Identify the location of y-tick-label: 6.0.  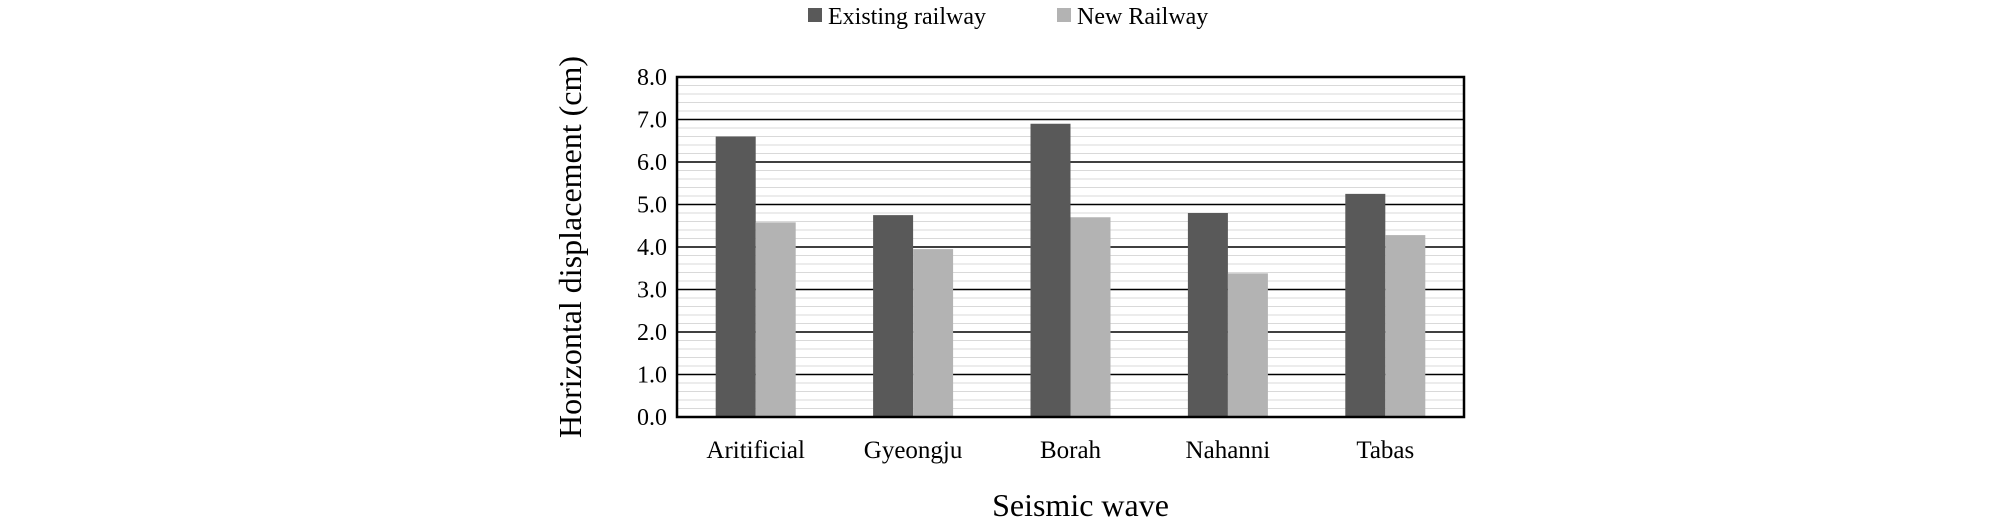
(652, 163).